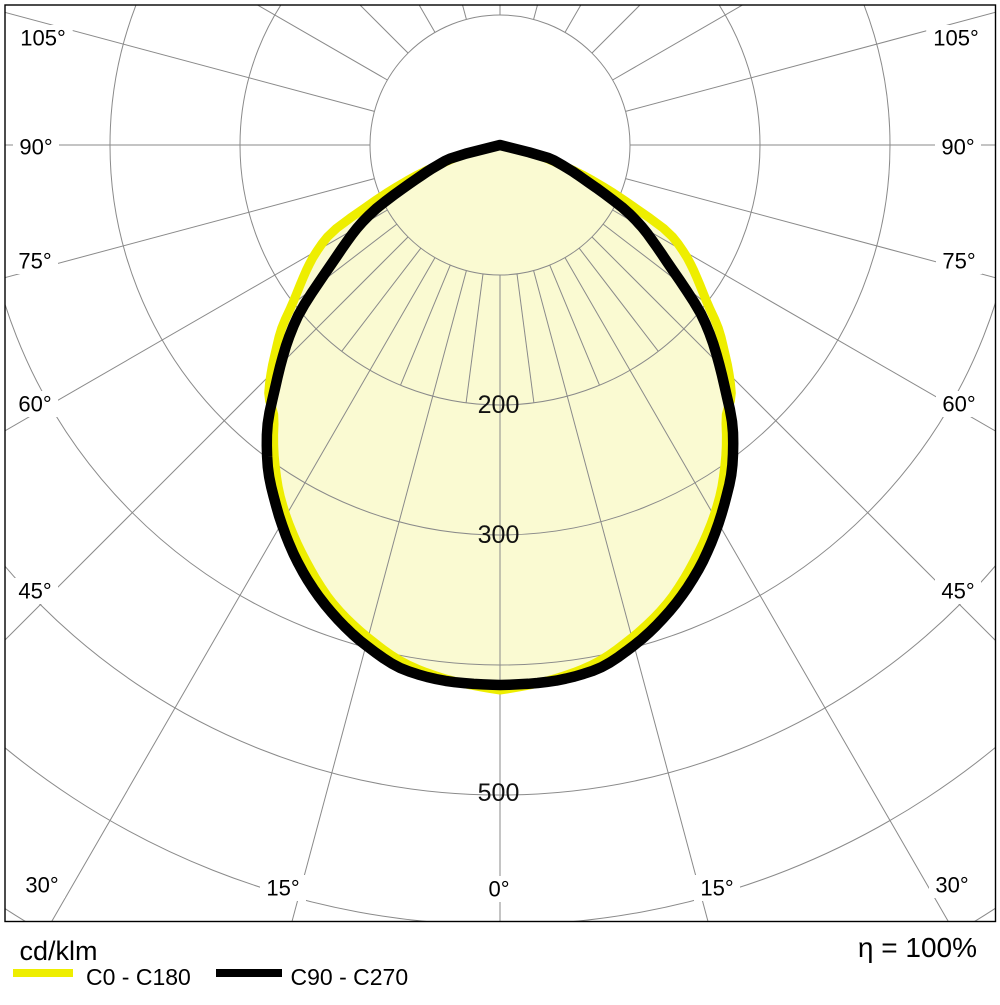 The height and width of the screenshot is (1005, 1000). I want to click on svg-text: 300, so click(499, 535).